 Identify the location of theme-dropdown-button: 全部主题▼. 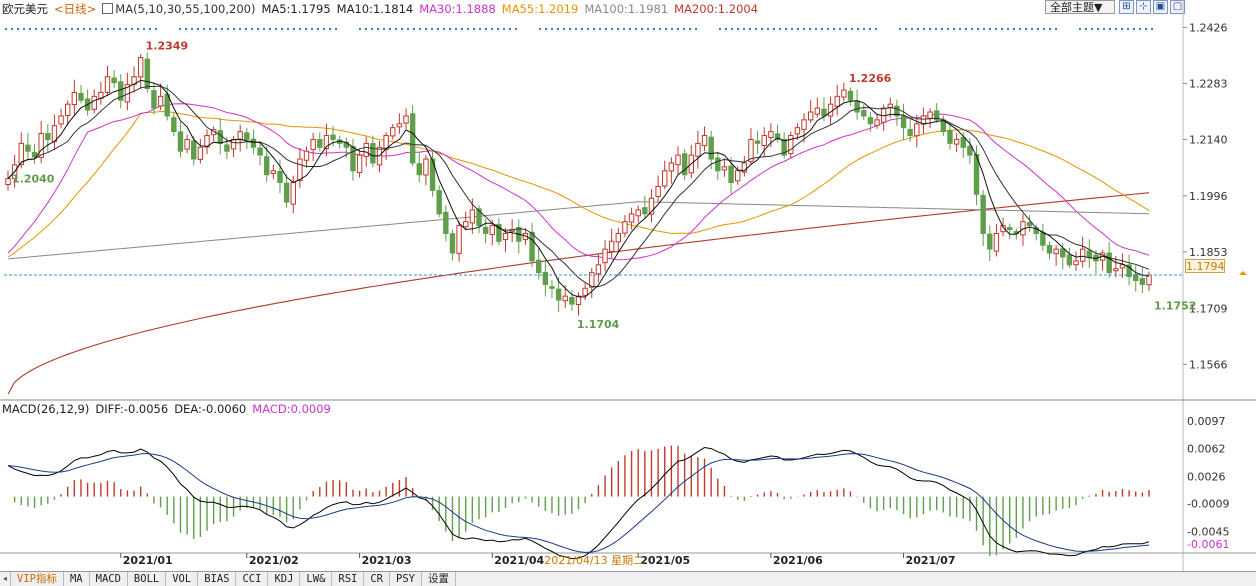
(1080, 7).